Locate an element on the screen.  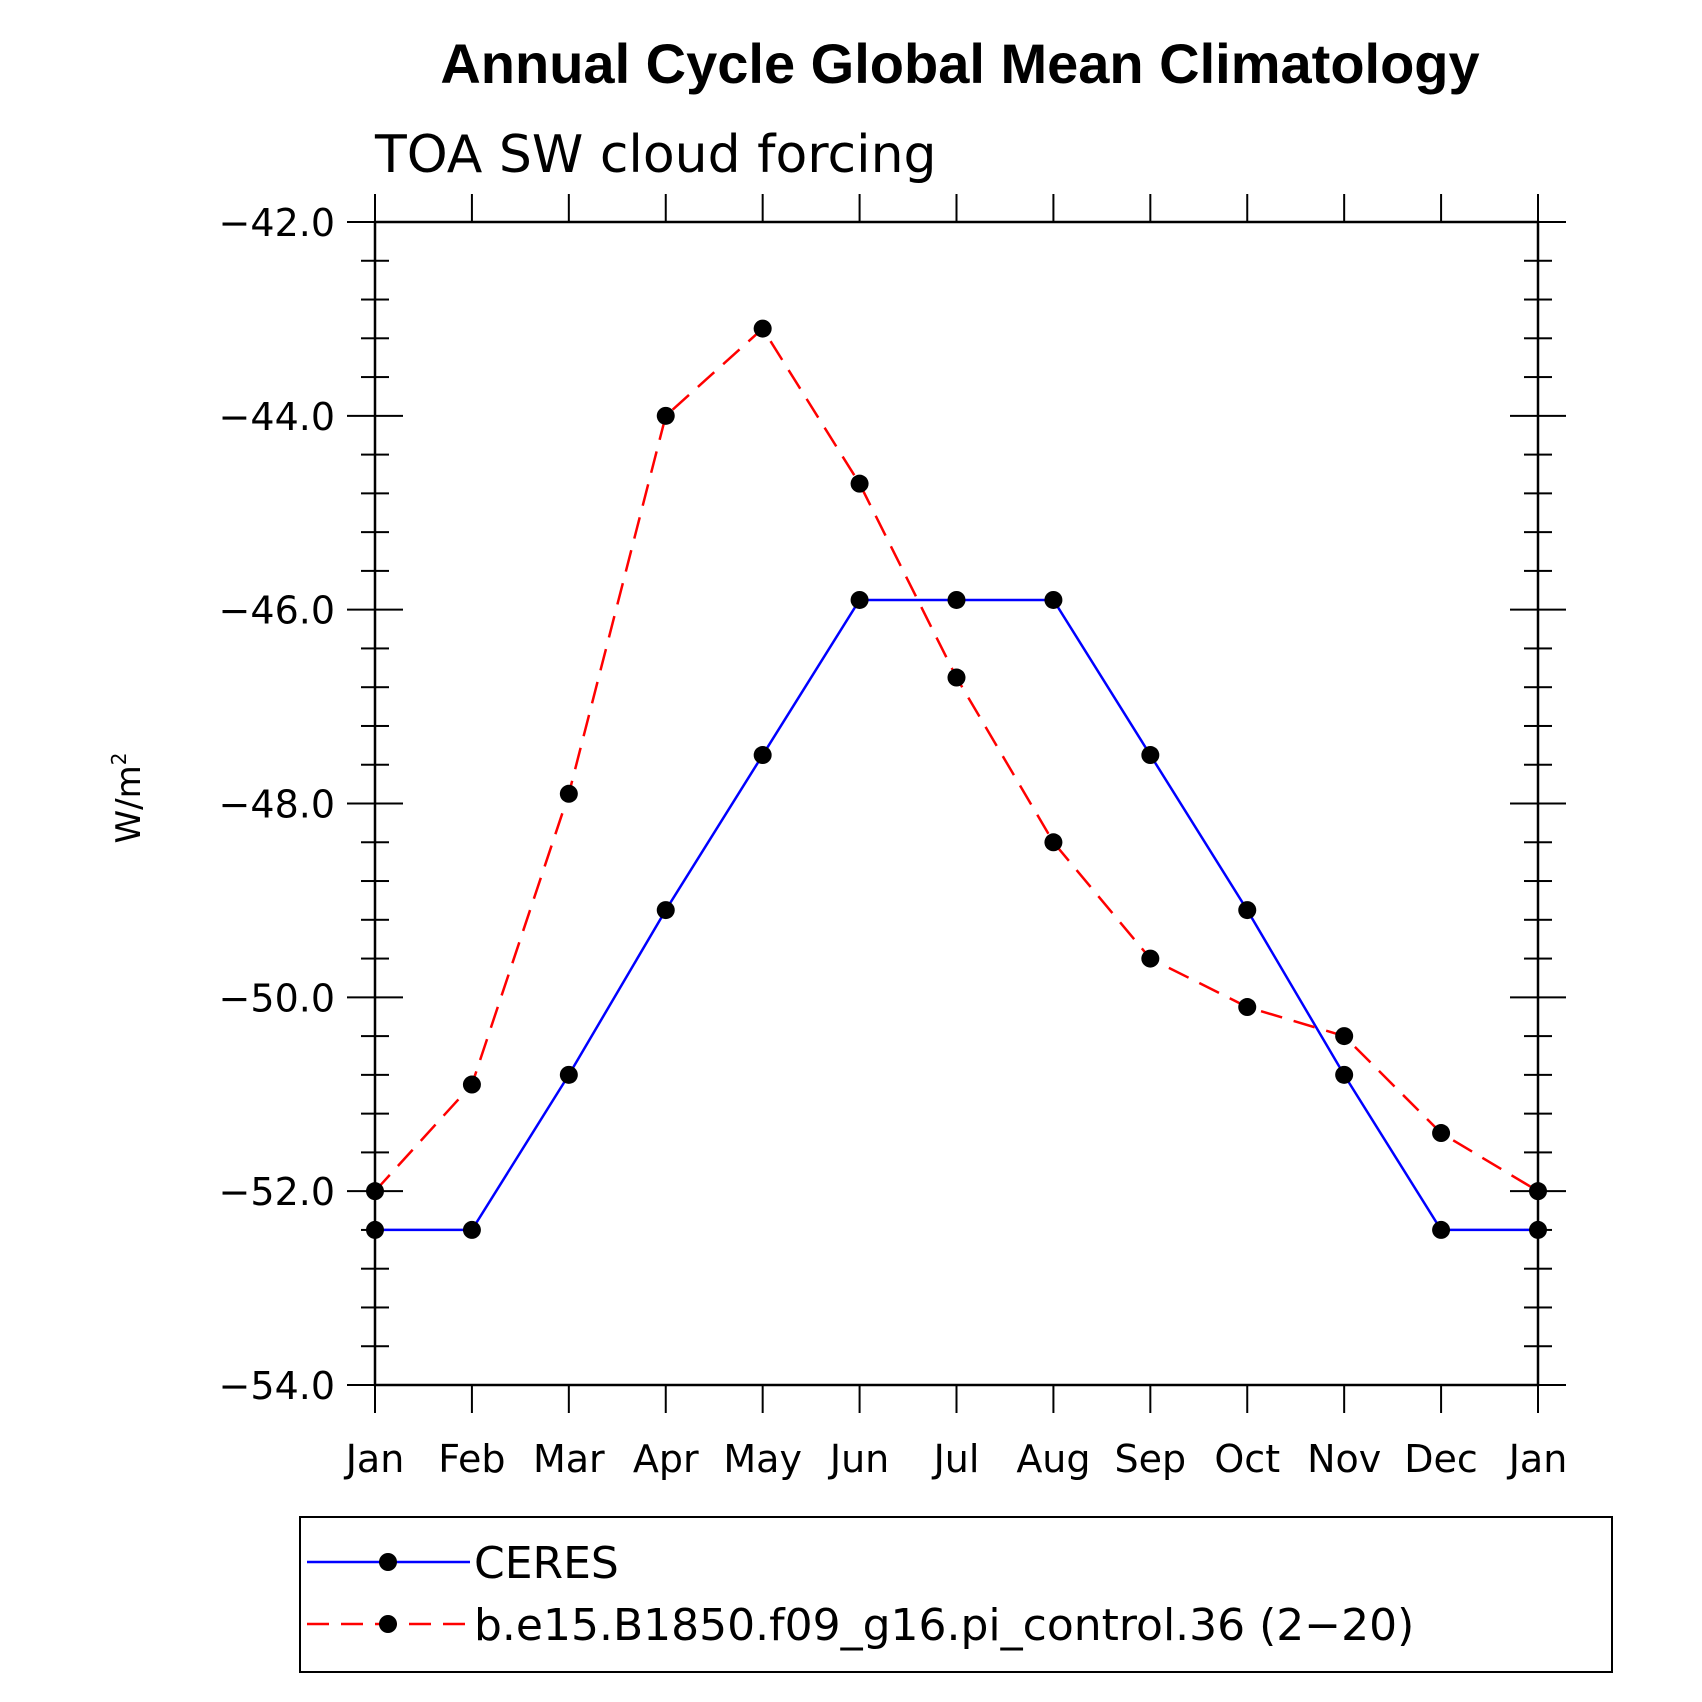
x-axis-tick-labels: Jan Feb Mar Apr May Jun Jul Aug Sep Oct Nov Dec Jan is located at coordinates (956, 1459).